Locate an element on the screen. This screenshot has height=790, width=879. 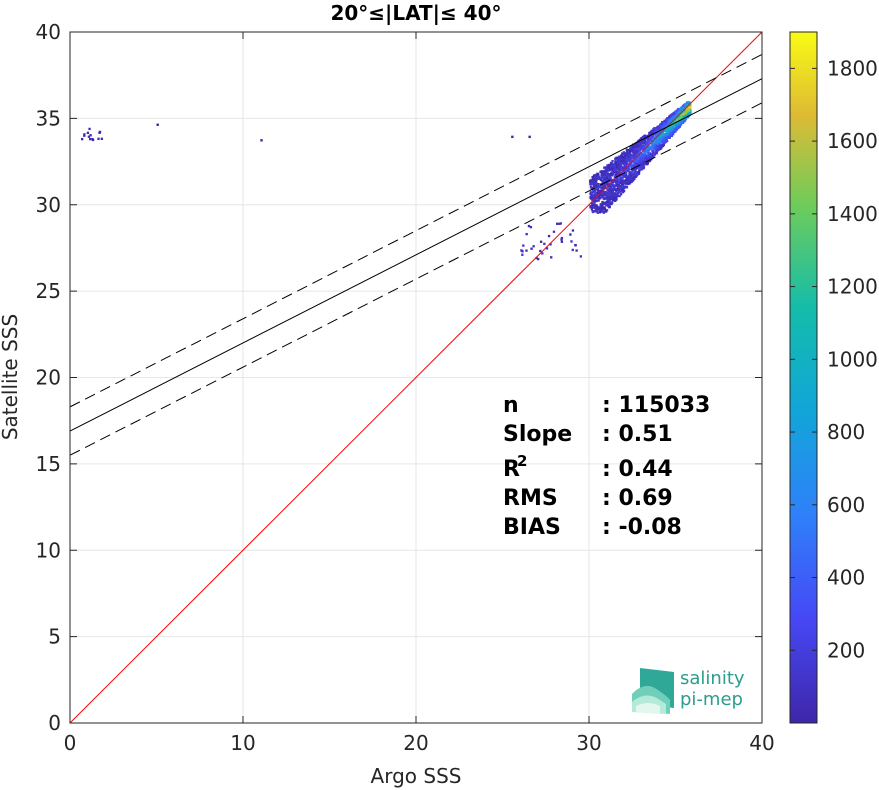
x-tick-label: 30 is located at coordinates (588, 743).